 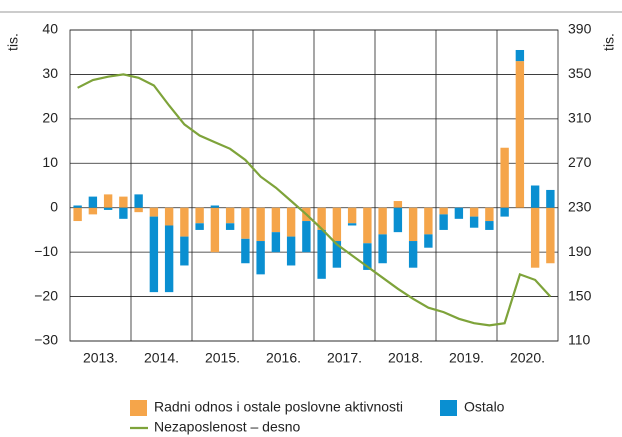 What do you see at coordinates (579, 340) in the screenshot?
I see `y2-tick-label: 110` at bounding box center [579, 340].